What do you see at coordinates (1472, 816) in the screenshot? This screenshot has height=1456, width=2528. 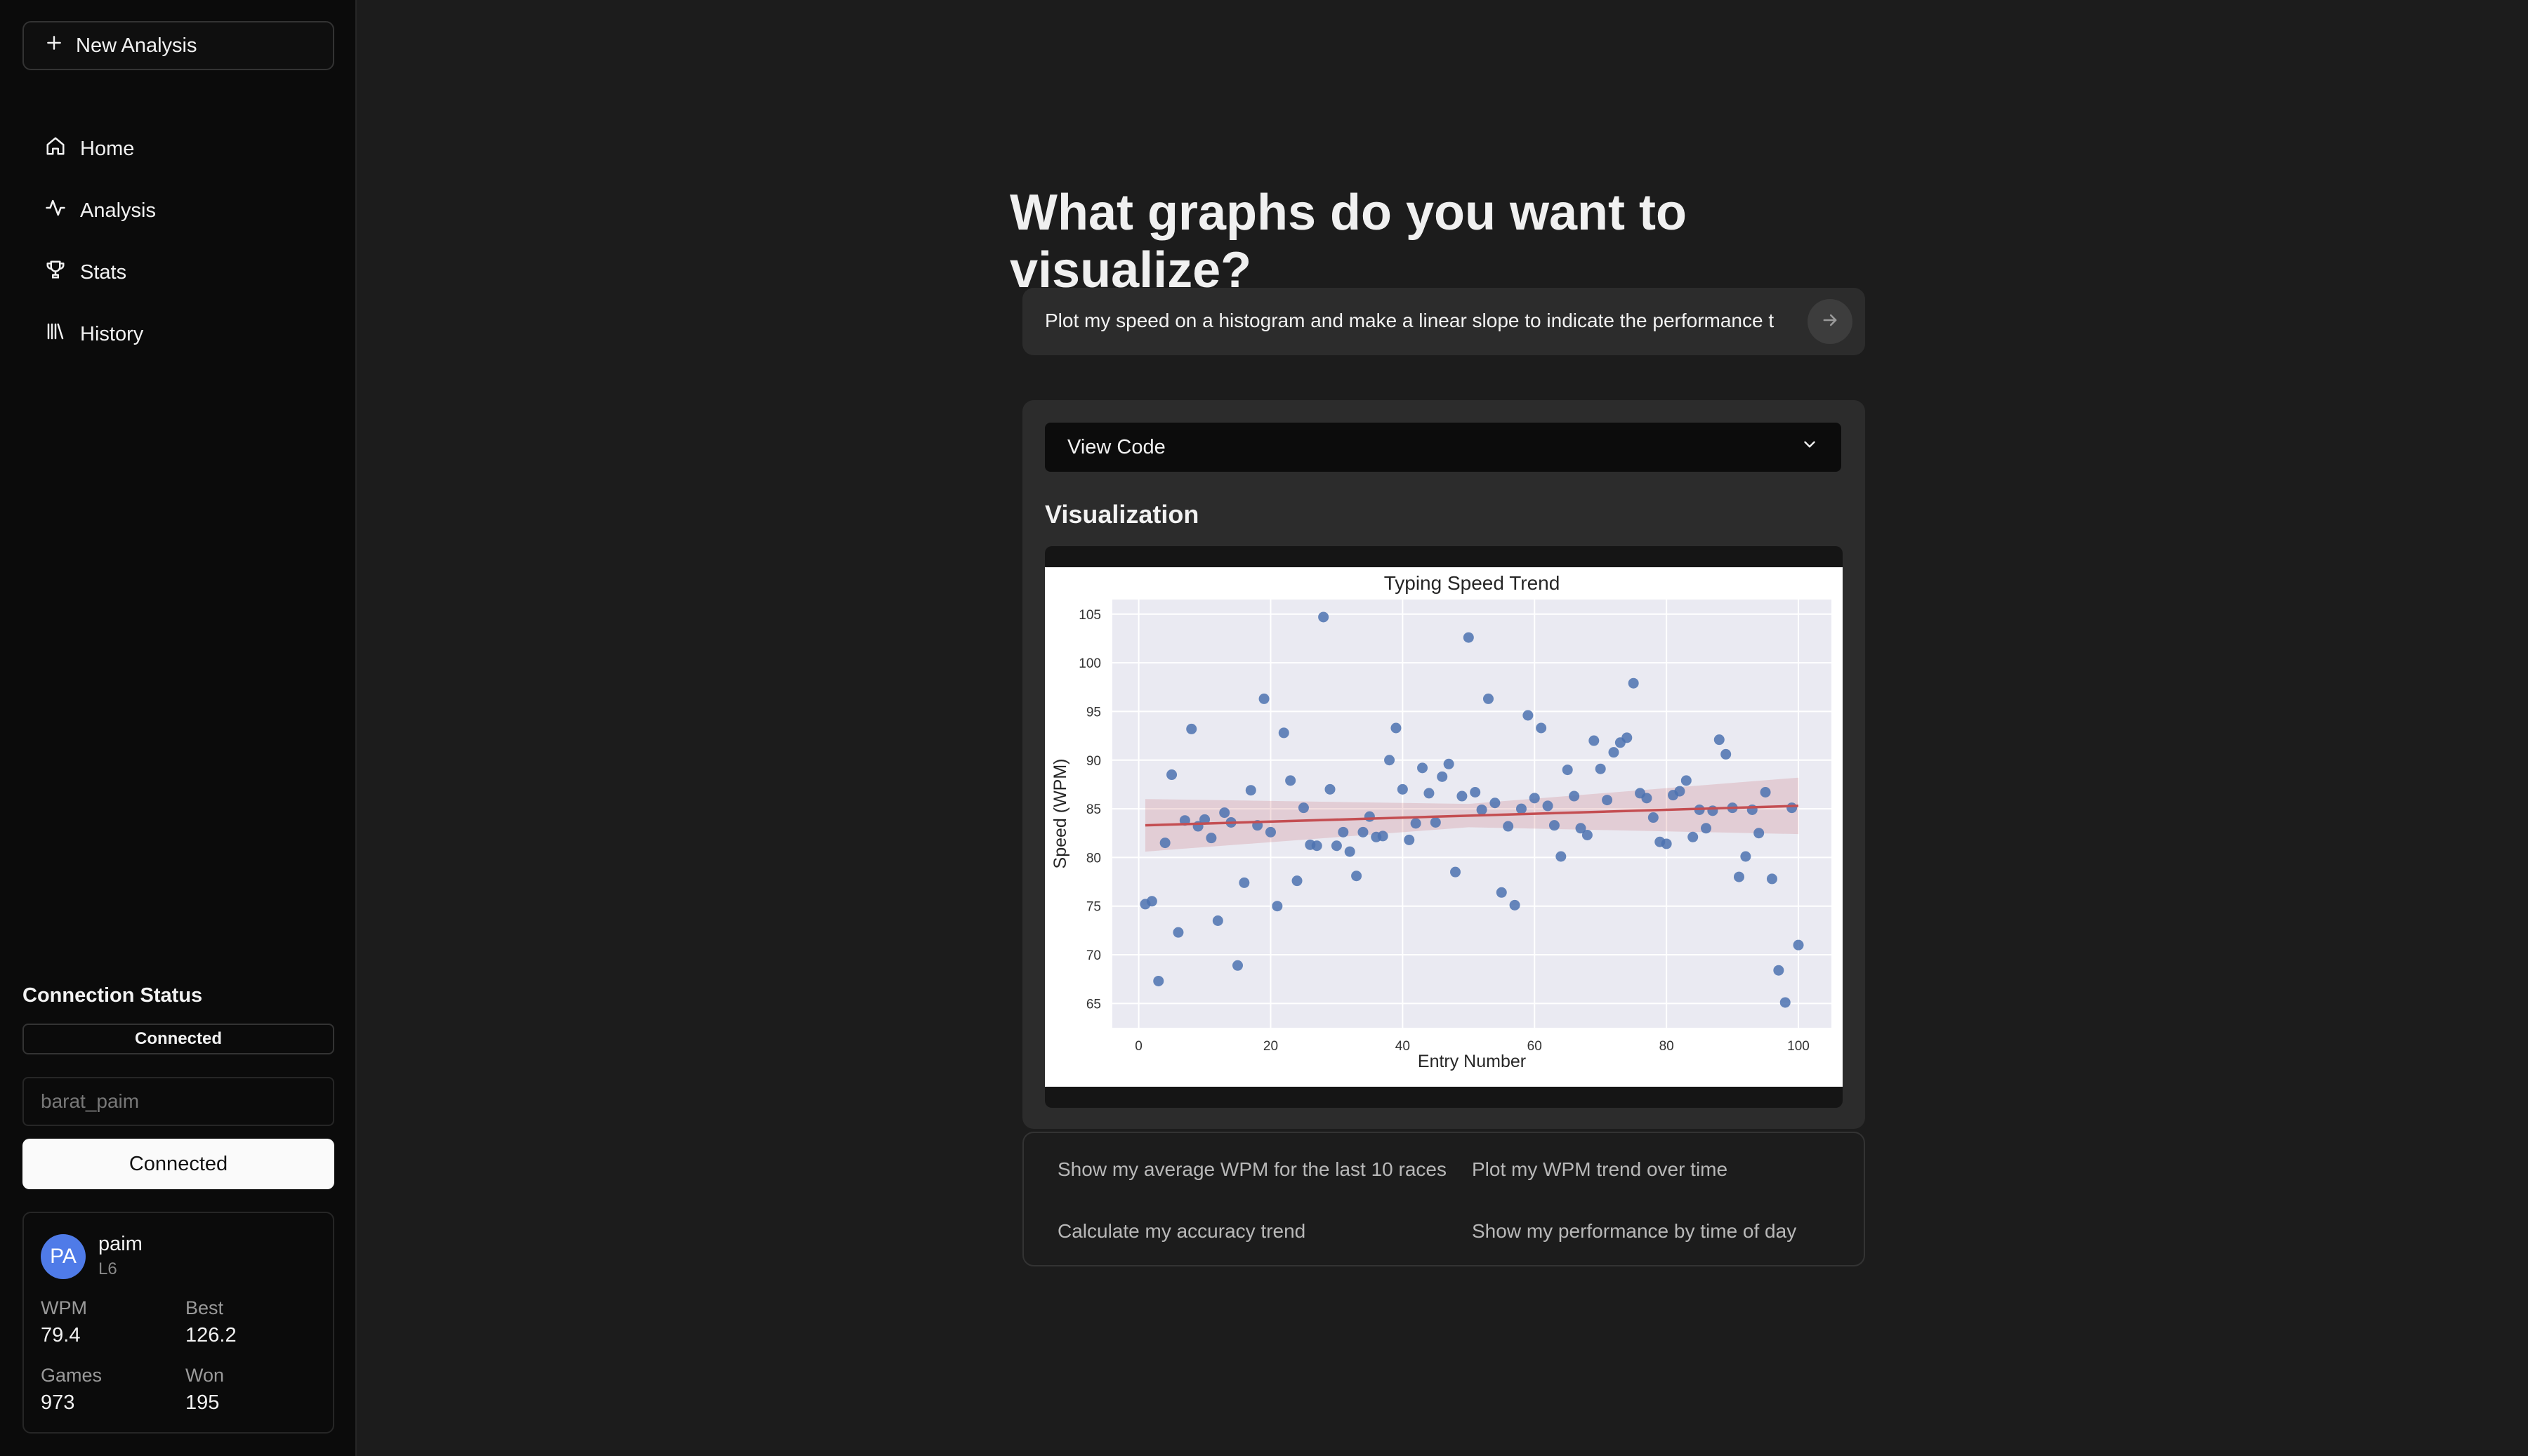 I see `trend-line` at bounding box center [1472, 816].